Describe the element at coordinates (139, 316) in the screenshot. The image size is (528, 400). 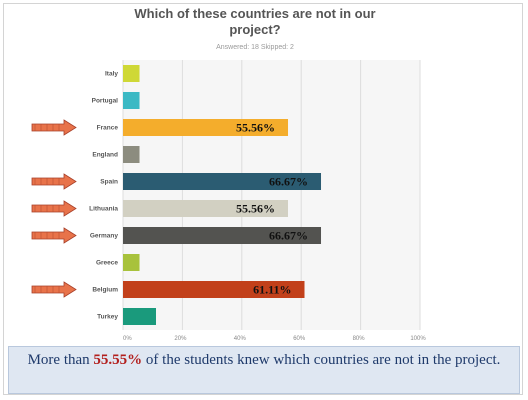
I see `bar-turkey` at that location.